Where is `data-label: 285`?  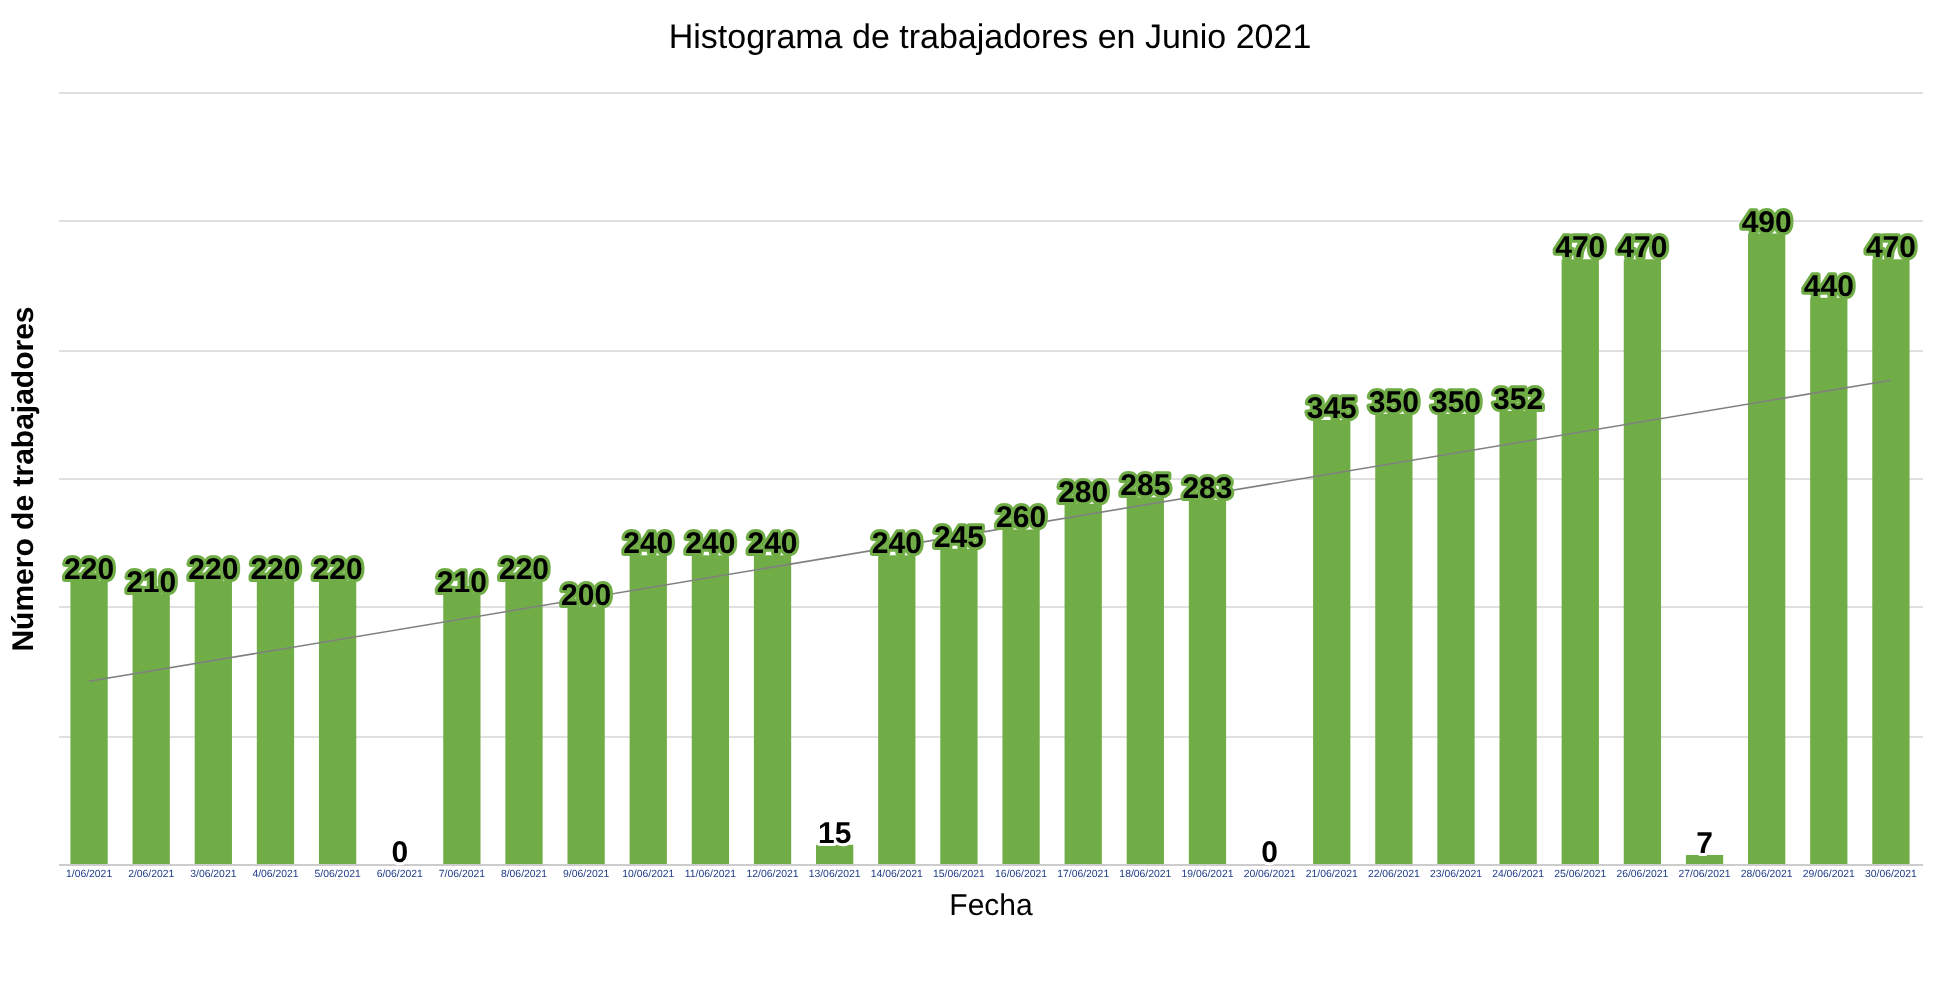 data-label: 285 is located at coordinates (1145, 486).